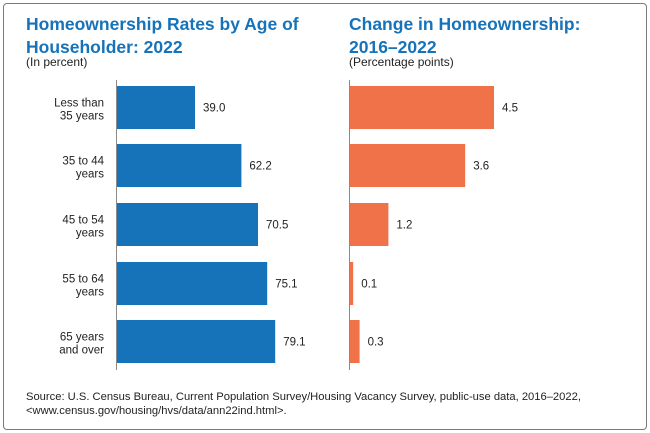  What do you see at coordinates (79, 104) in the screenshot?
I see `category-label: Less than` at bounding box center [79, 104].